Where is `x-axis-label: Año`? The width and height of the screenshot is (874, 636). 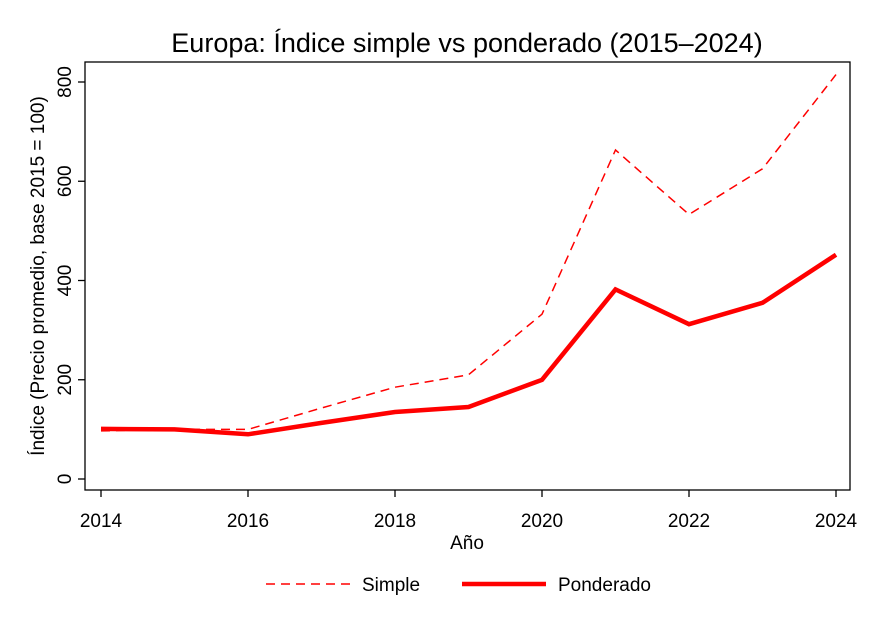 x-axis-label: Año is located at coordinates (467, 543).